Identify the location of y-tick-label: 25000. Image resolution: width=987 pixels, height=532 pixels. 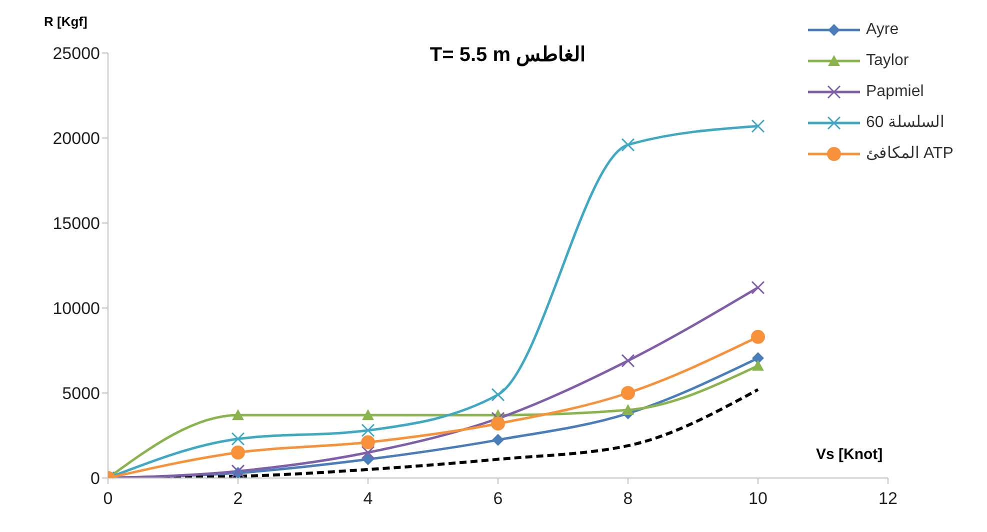
(76, 54).